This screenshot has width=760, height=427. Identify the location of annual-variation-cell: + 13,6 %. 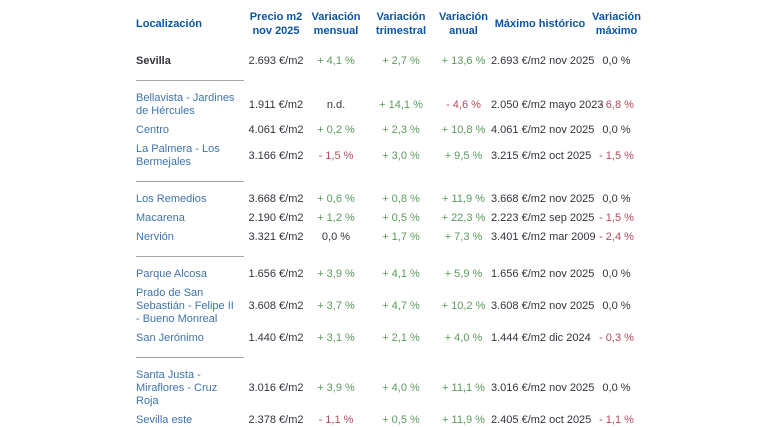
(463, 61).